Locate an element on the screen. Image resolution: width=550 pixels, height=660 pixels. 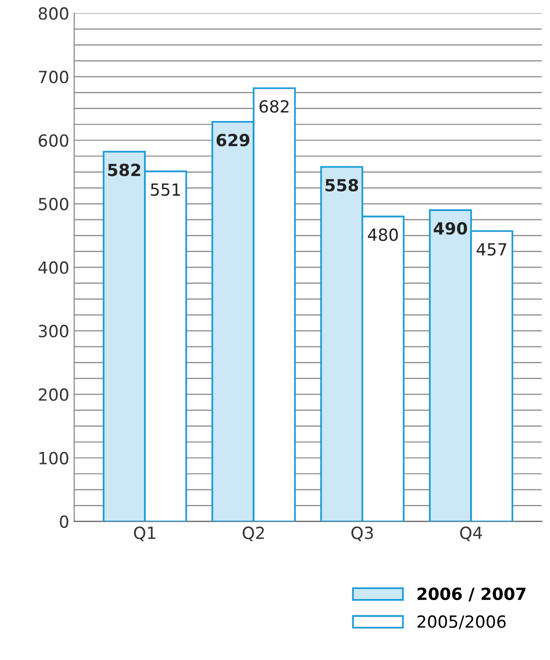
data-label: 558 is located at coordinates (342, 185).